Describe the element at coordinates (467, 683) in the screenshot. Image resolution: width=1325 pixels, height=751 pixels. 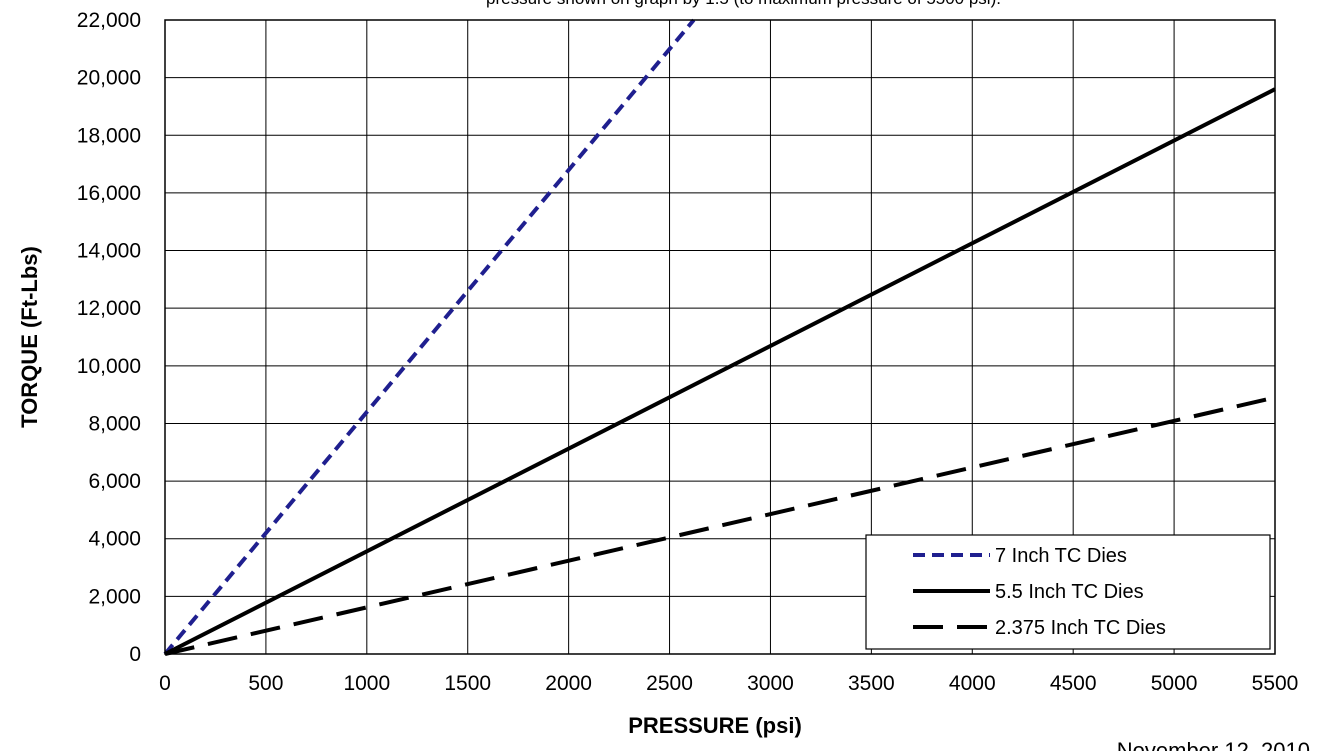
I see `x-tick-label: 1500` at that location.